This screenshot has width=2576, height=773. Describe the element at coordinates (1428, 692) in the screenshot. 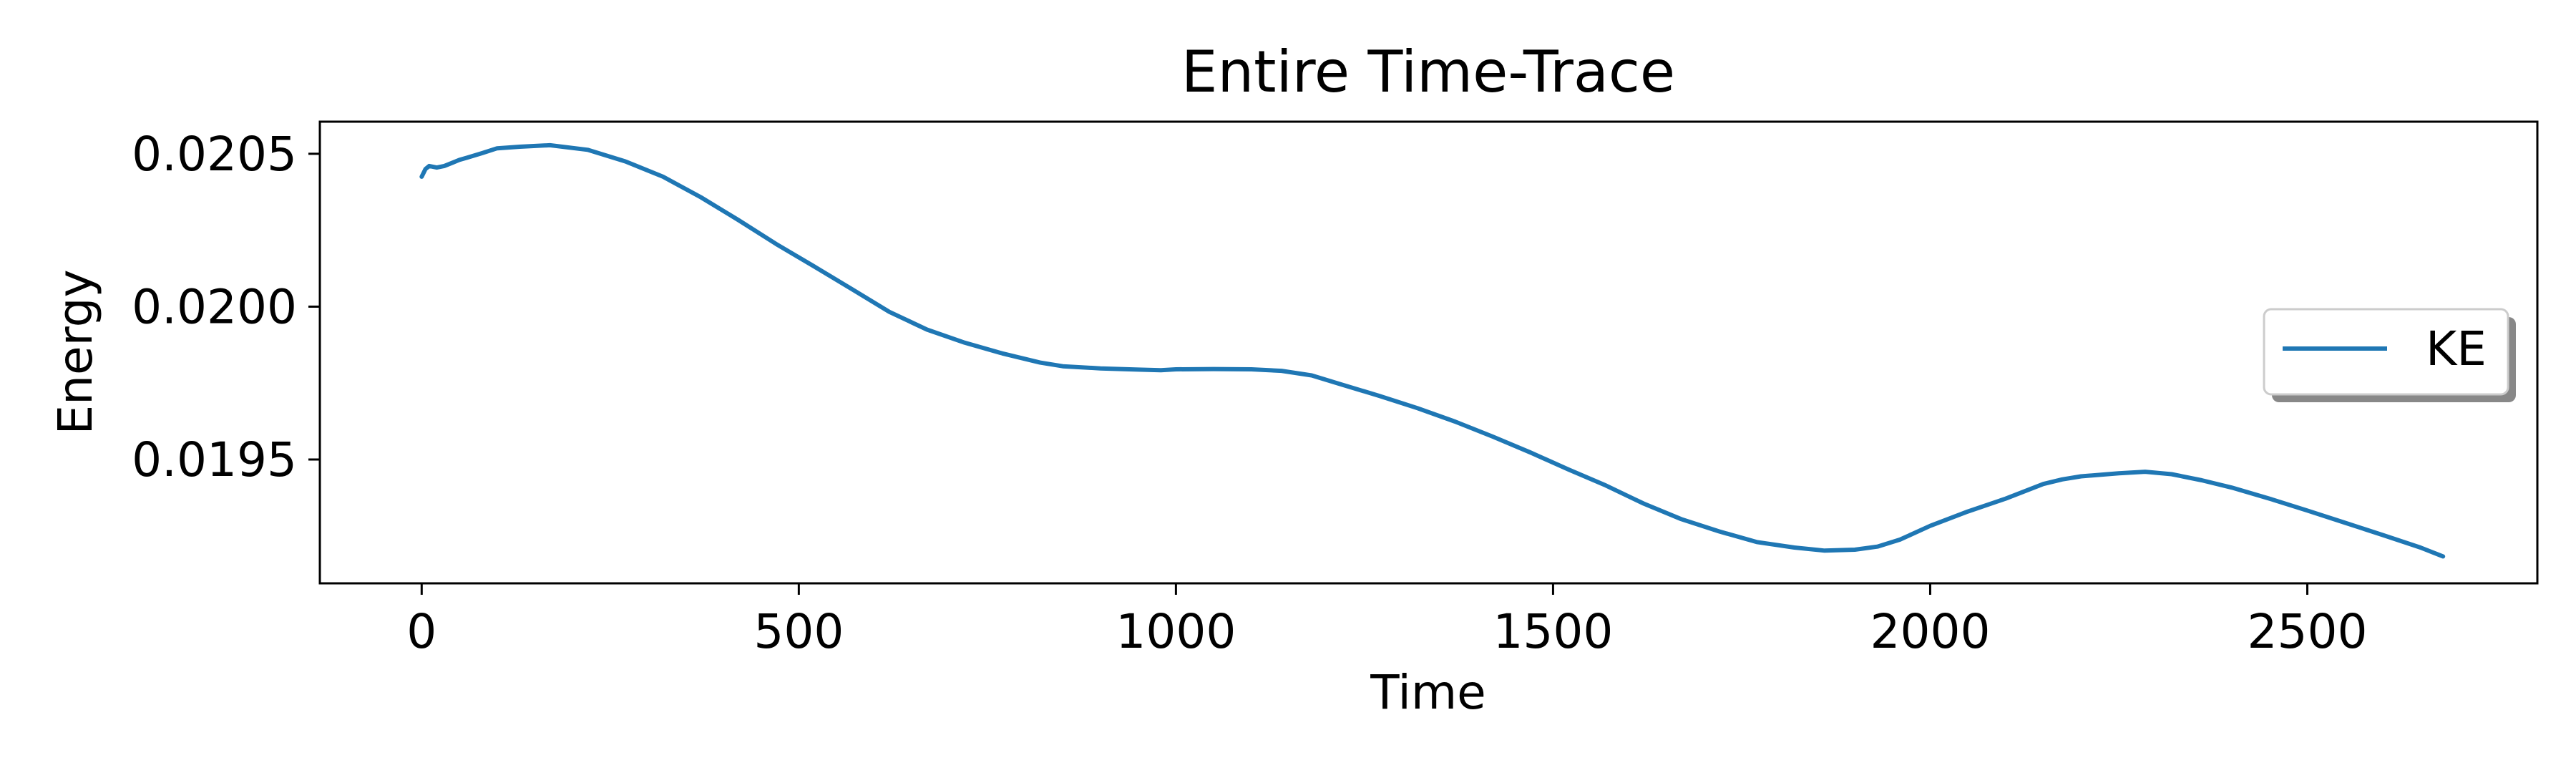

I see `x-axis-label: Time` at that location.